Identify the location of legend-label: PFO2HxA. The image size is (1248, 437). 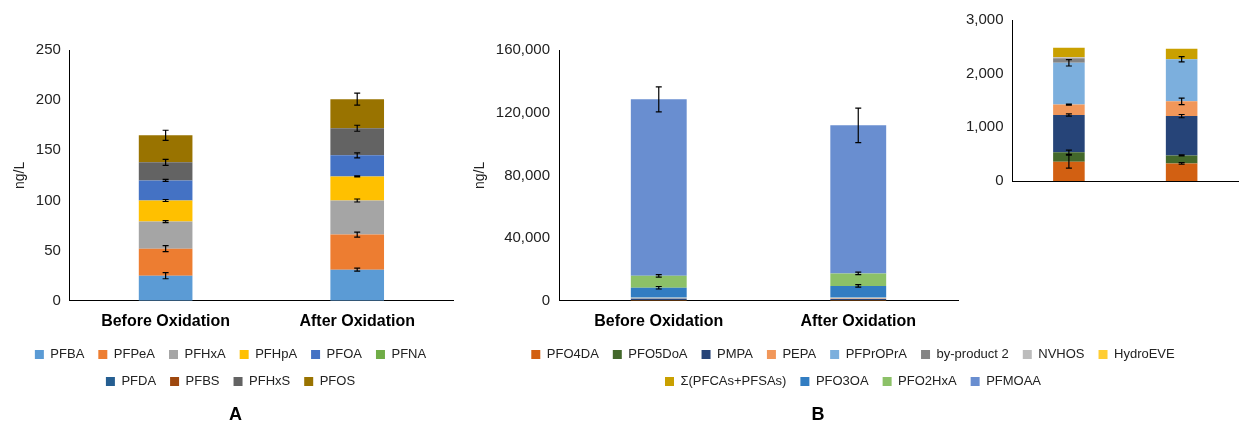
(927, 381).